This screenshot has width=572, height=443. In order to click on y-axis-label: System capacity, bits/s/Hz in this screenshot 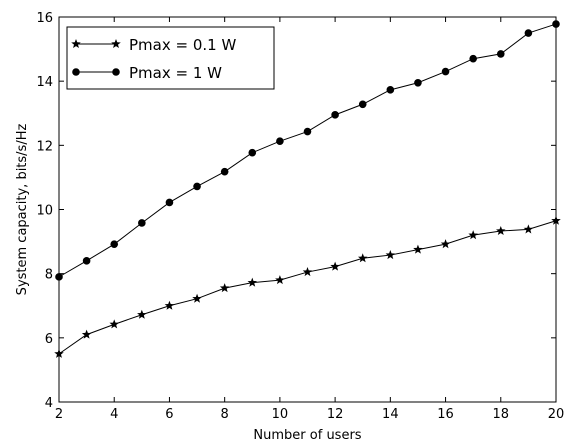, I will do `click(22, 210)`.